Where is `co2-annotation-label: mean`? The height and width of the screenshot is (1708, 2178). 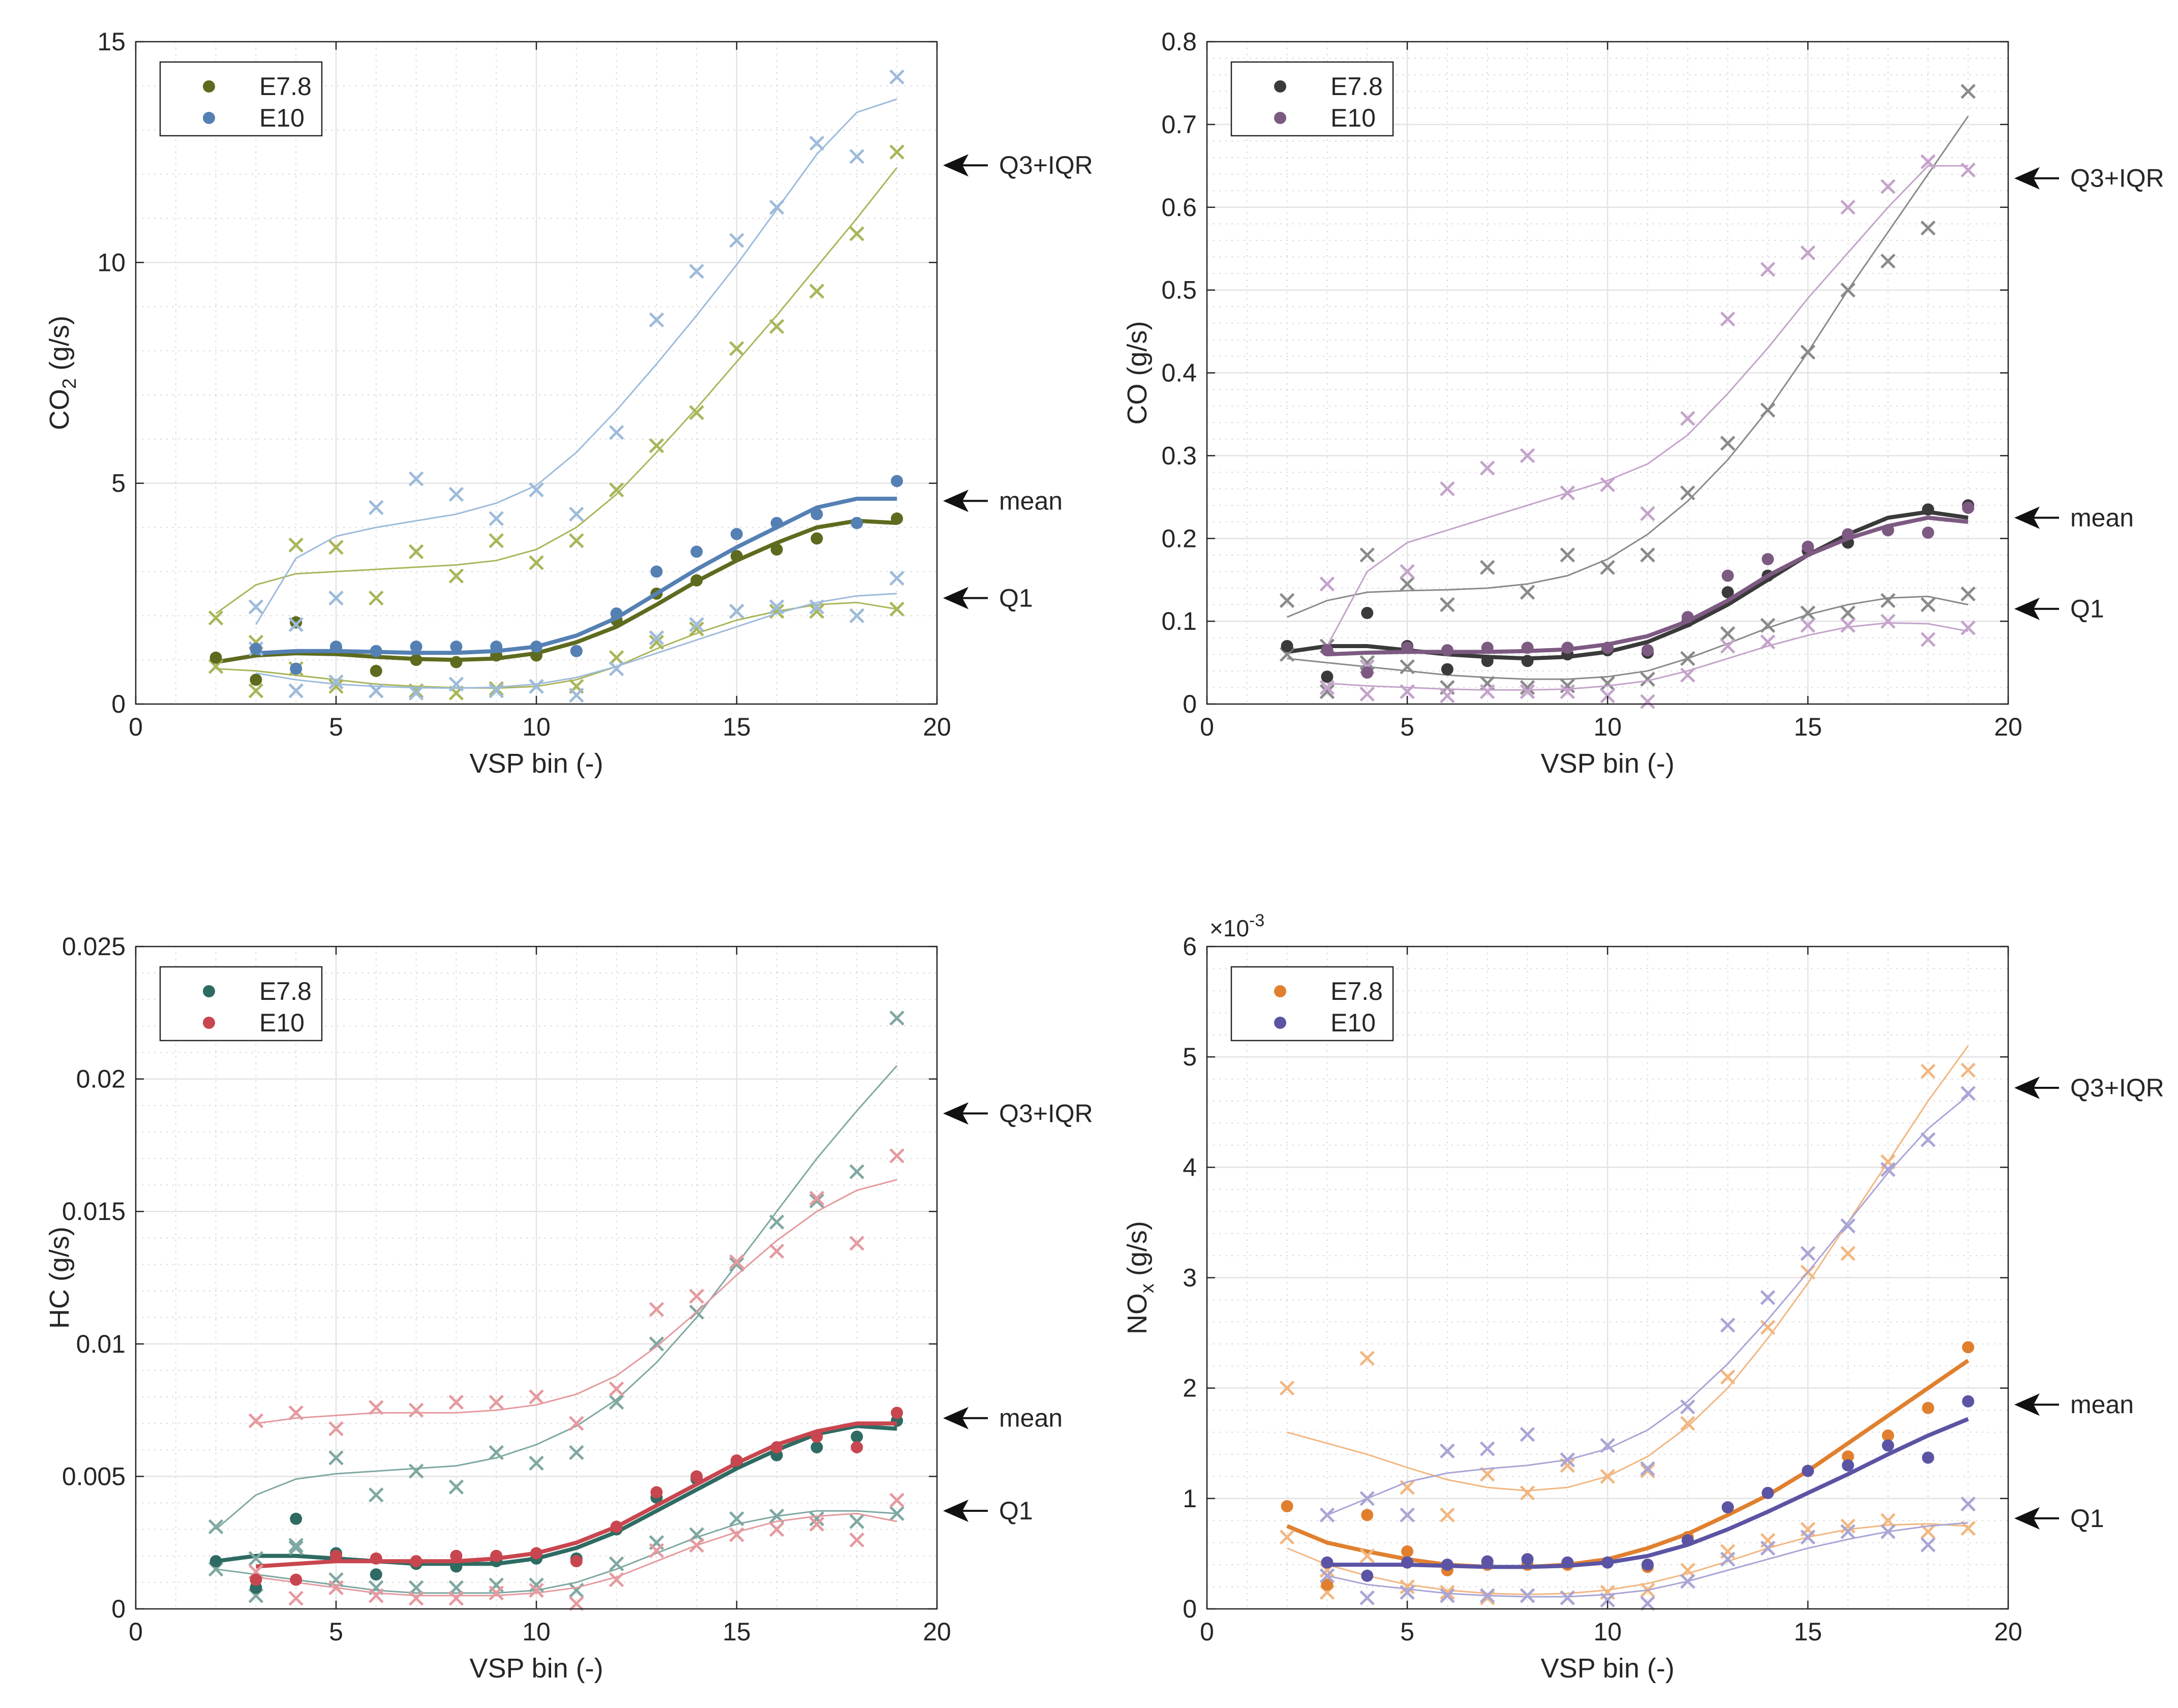 co2-annotation-label: mean is located at coordinates (1031, 500).